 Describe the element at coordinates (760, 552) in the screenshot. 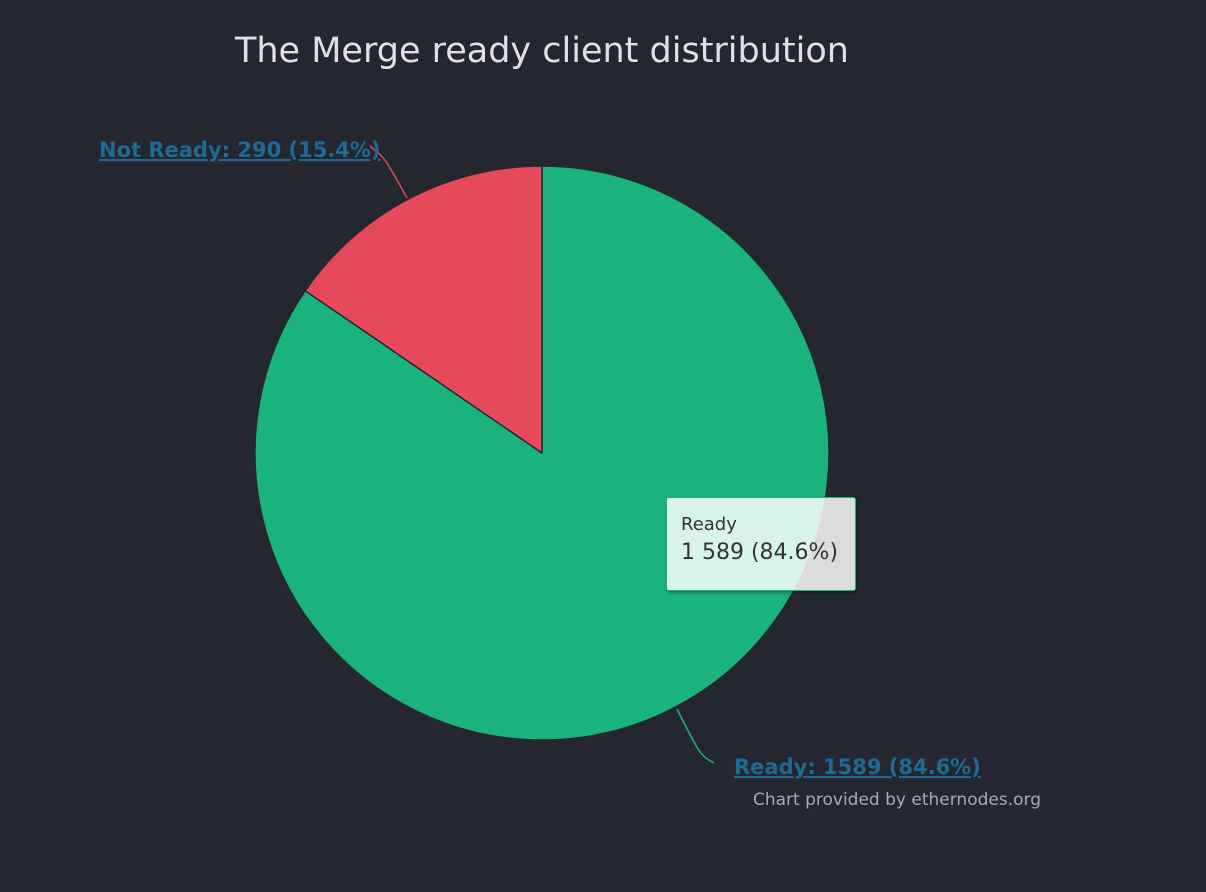

I see `tooltip-value: 1 589 (84.6%)` at that location.